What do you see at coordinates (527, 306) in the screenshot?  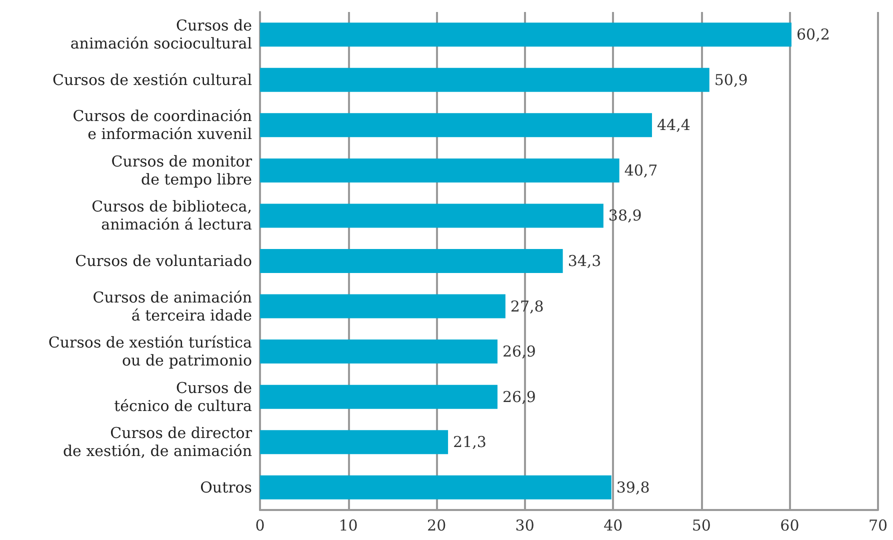 I see `data-label: 27,8` at bounding box center [527, 306].